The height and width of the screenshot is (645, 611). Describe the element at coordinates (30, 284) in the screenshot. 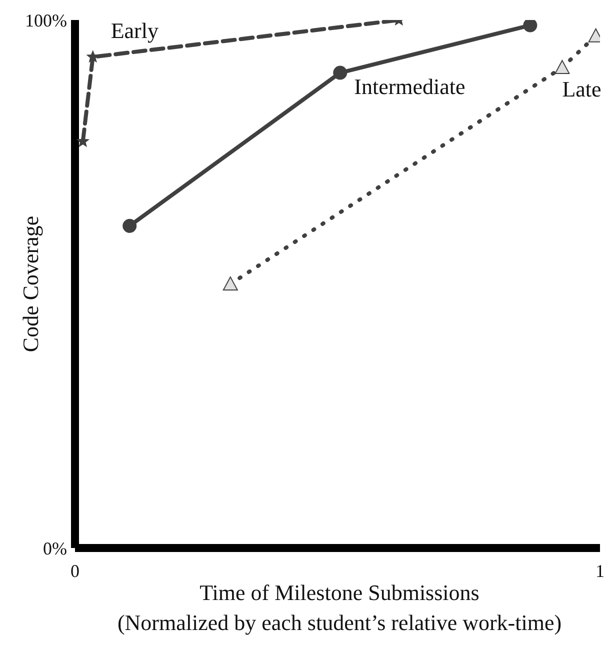

I see `y-axis-title: Code Coverage` at that location.